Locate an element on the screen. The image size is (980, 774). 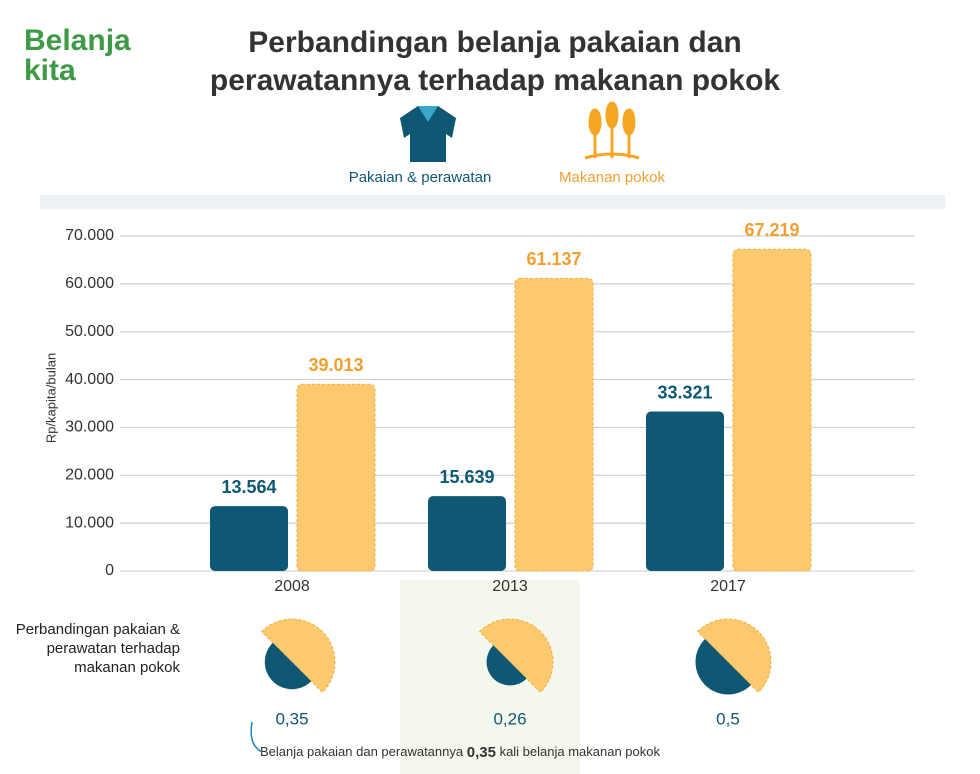
y-axis-label: Rp/kapita/bulan is located at coordinates (50, 398).